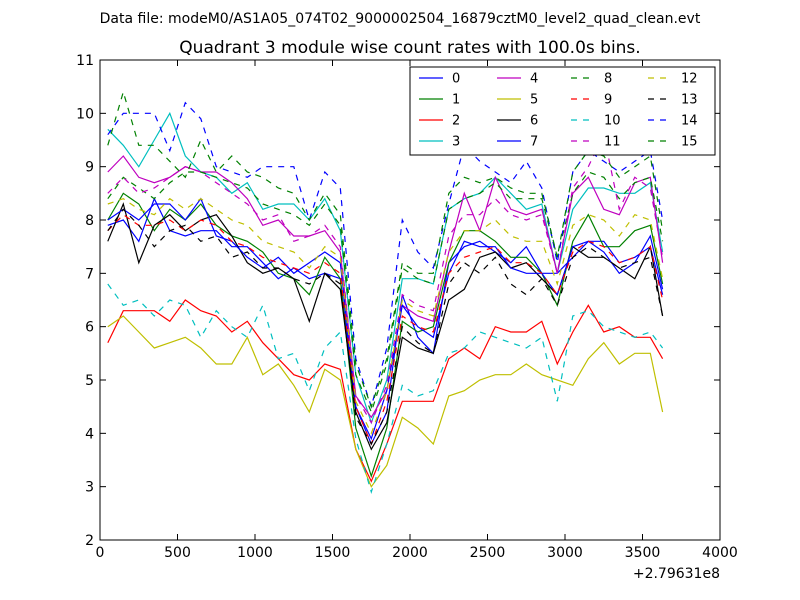 Image resolution: width=800 pixels, height=600 pixels. I want to click on y-tick-label: 6, so click(89, 328).